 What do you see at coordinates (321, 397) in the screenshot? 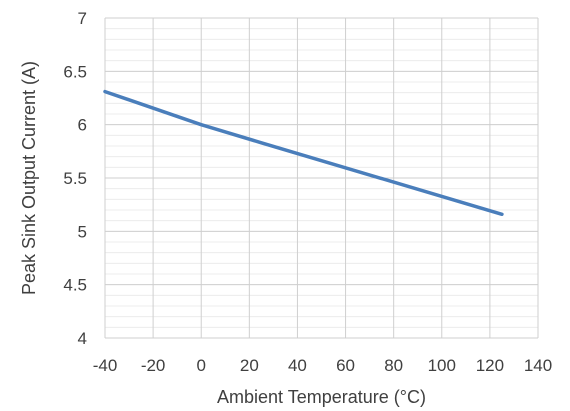
I see `x-axis-title: Ambient Temperature (°C)` at bounding box center [321, 397].